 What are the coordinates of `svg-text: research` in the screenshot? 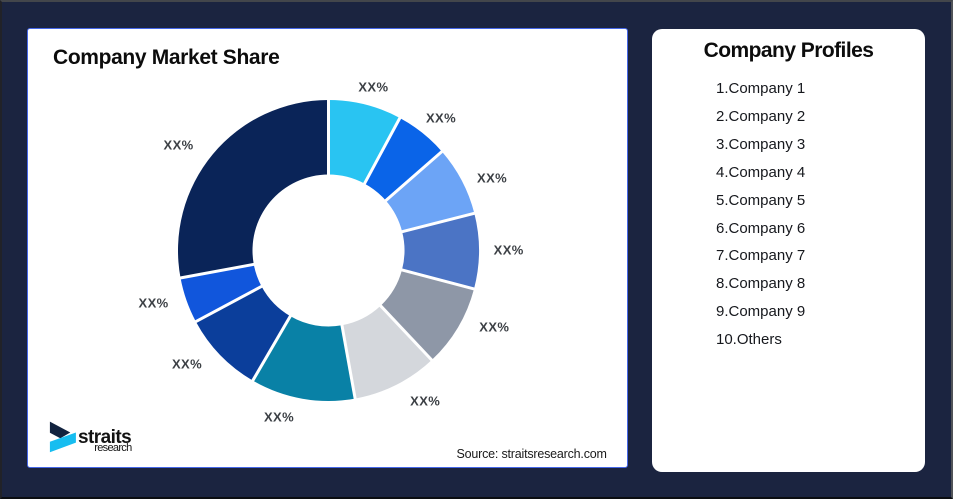 It's located at (113, 448).